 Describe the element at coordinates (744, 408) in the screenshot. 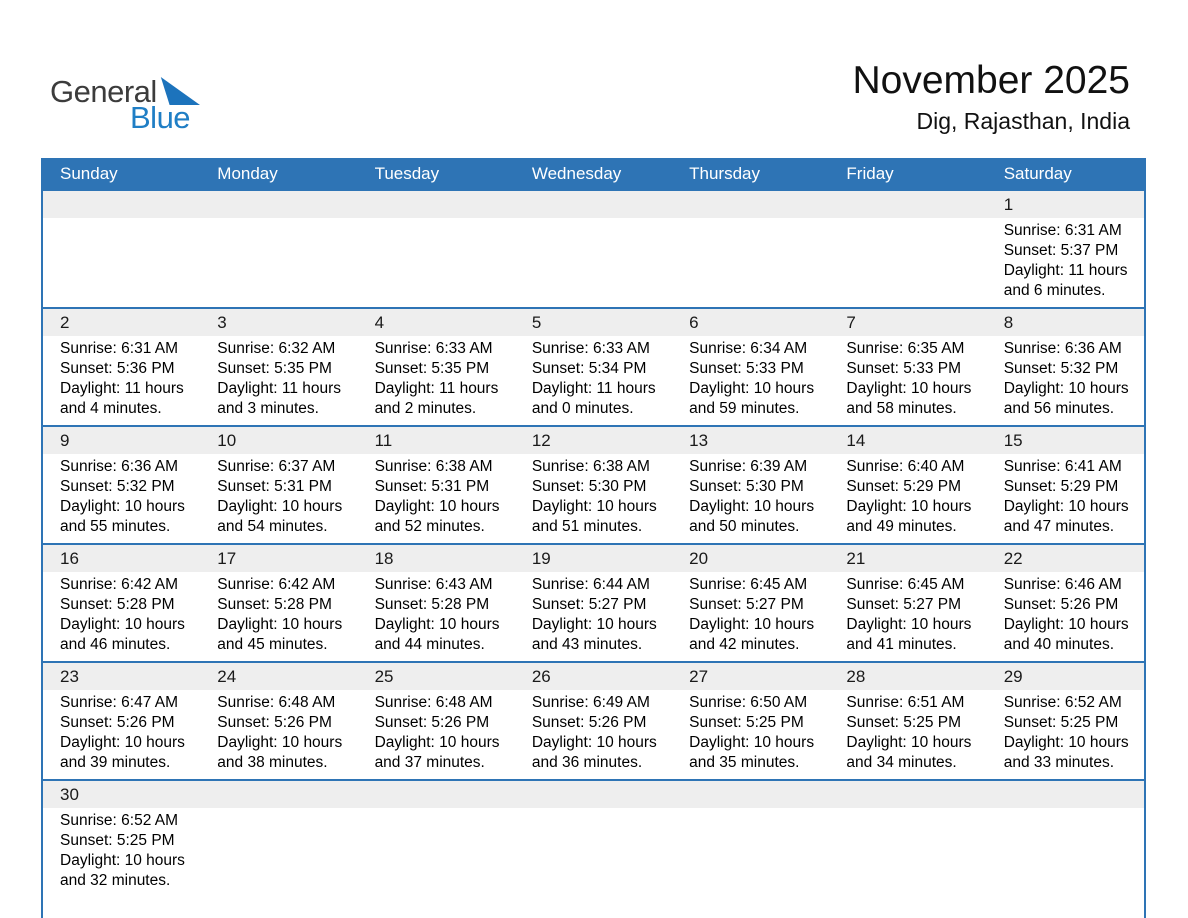

I see `day-detail-line: and 59 minutes.` at that location.